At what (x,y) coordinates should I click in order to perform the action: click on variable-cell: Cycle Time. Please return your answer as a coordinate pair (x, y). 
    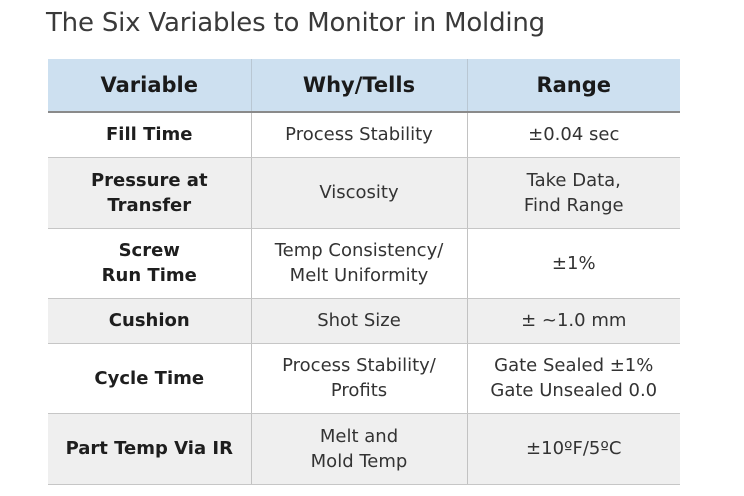
    Looking at the image, I should click on (149, 378).